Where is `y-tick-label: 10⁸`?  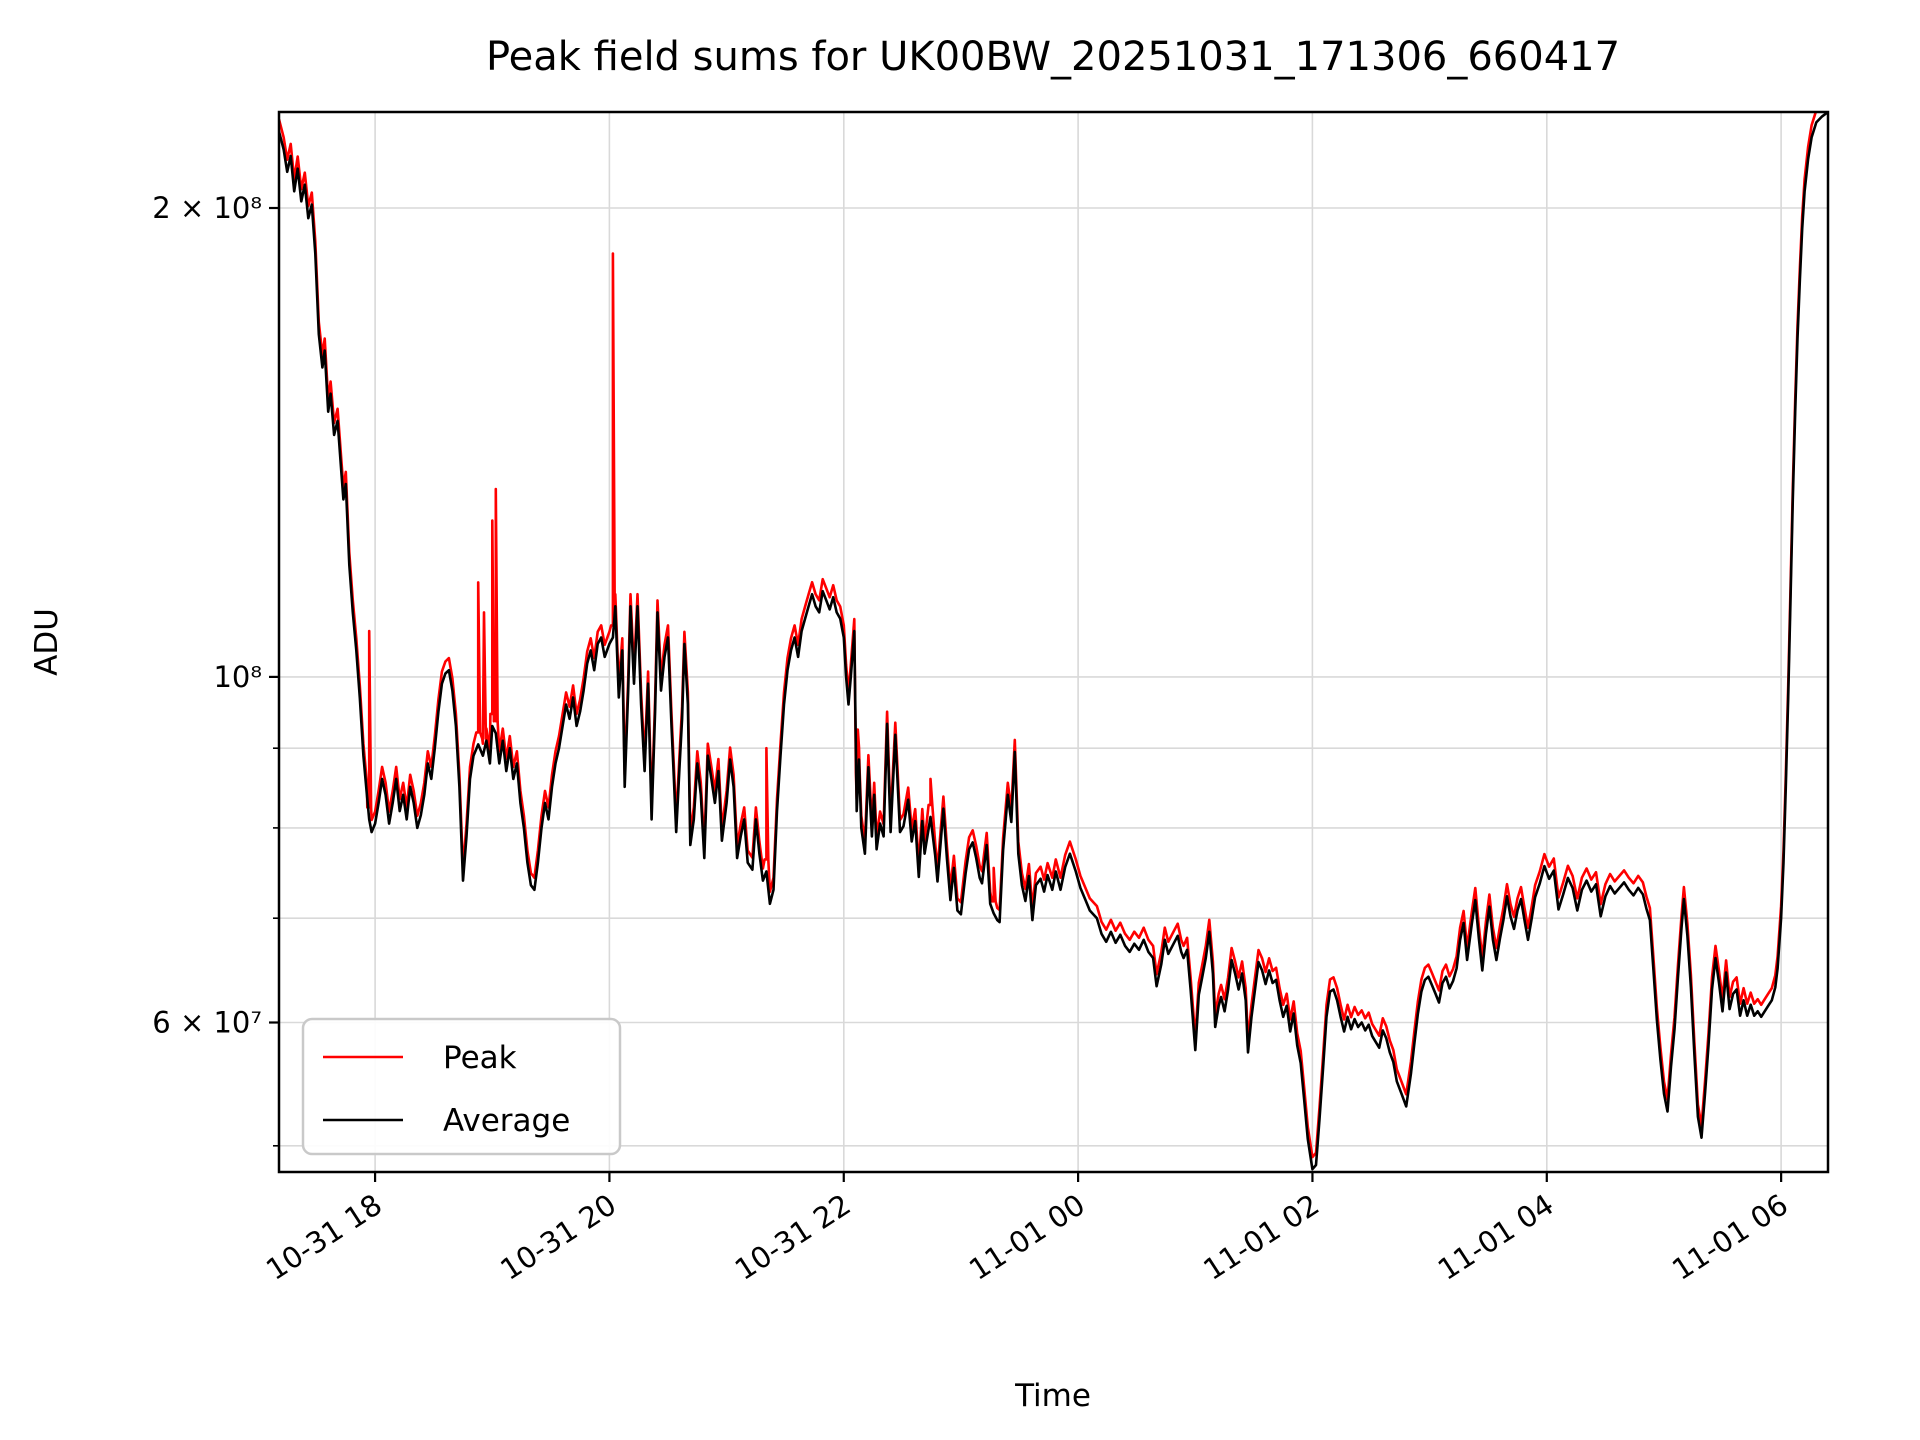 y-tick-label: 10⁸ is located at coordinates (237, 677).